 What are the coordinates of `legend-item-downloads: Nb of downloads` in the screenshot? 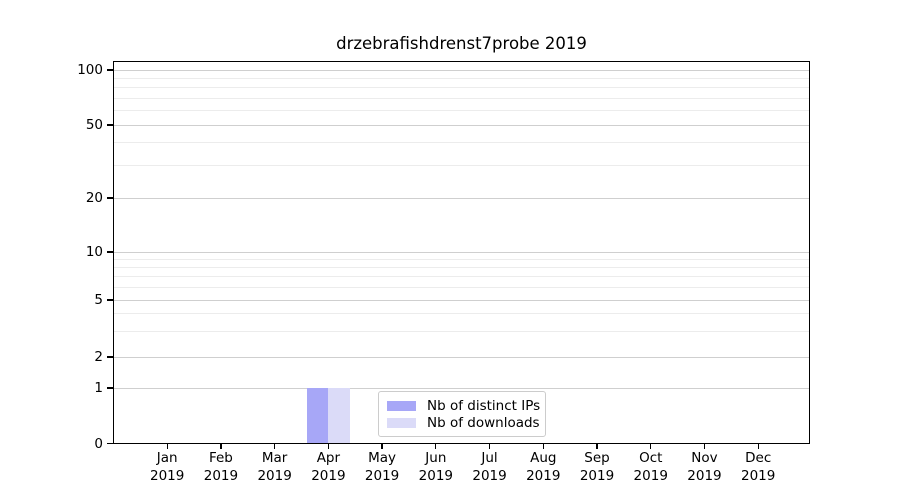 It's located at (463, 422).